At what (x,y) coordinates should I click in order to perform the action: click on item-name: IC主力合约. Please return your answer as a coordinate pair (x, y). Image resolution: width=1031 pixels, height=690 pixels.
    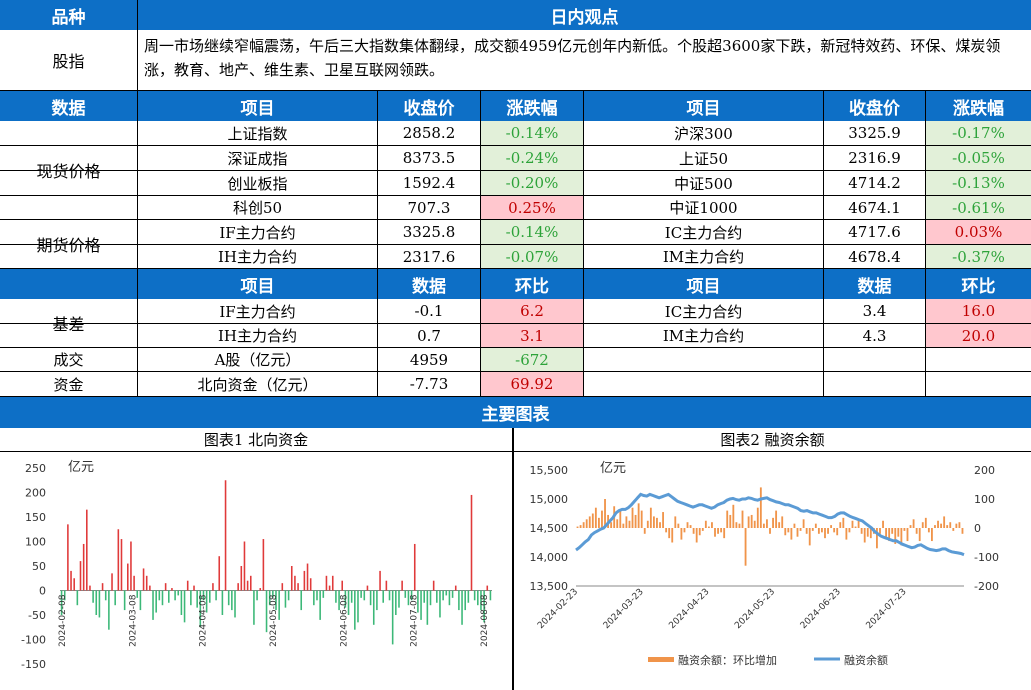
    Looking at the image, I should click on (704, 311).